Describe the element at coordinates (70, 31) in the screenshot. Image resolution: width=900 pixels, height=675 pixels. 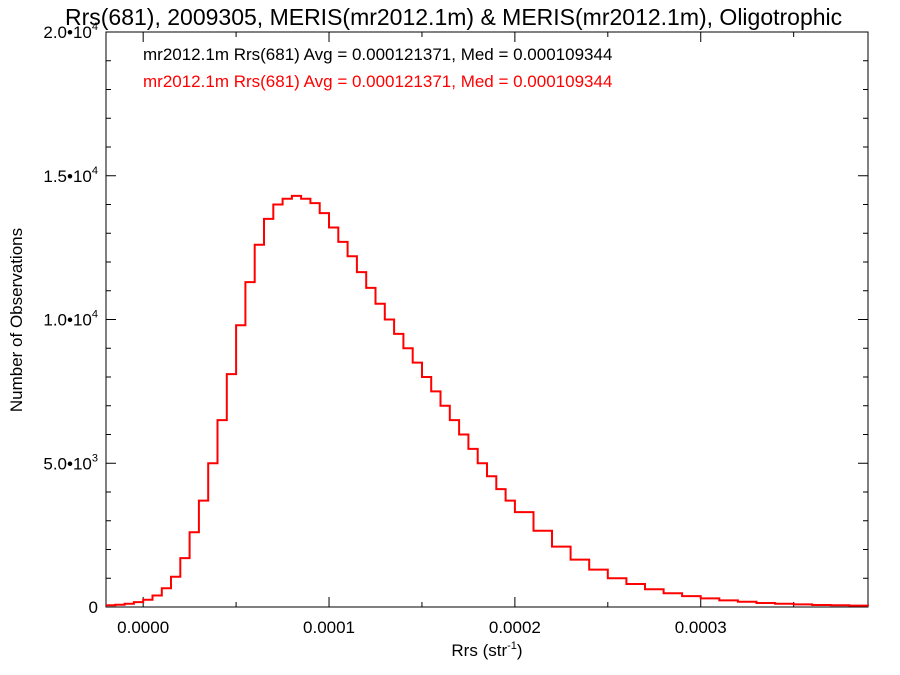
I see `y-tick-label: 2.0•104` at that location.